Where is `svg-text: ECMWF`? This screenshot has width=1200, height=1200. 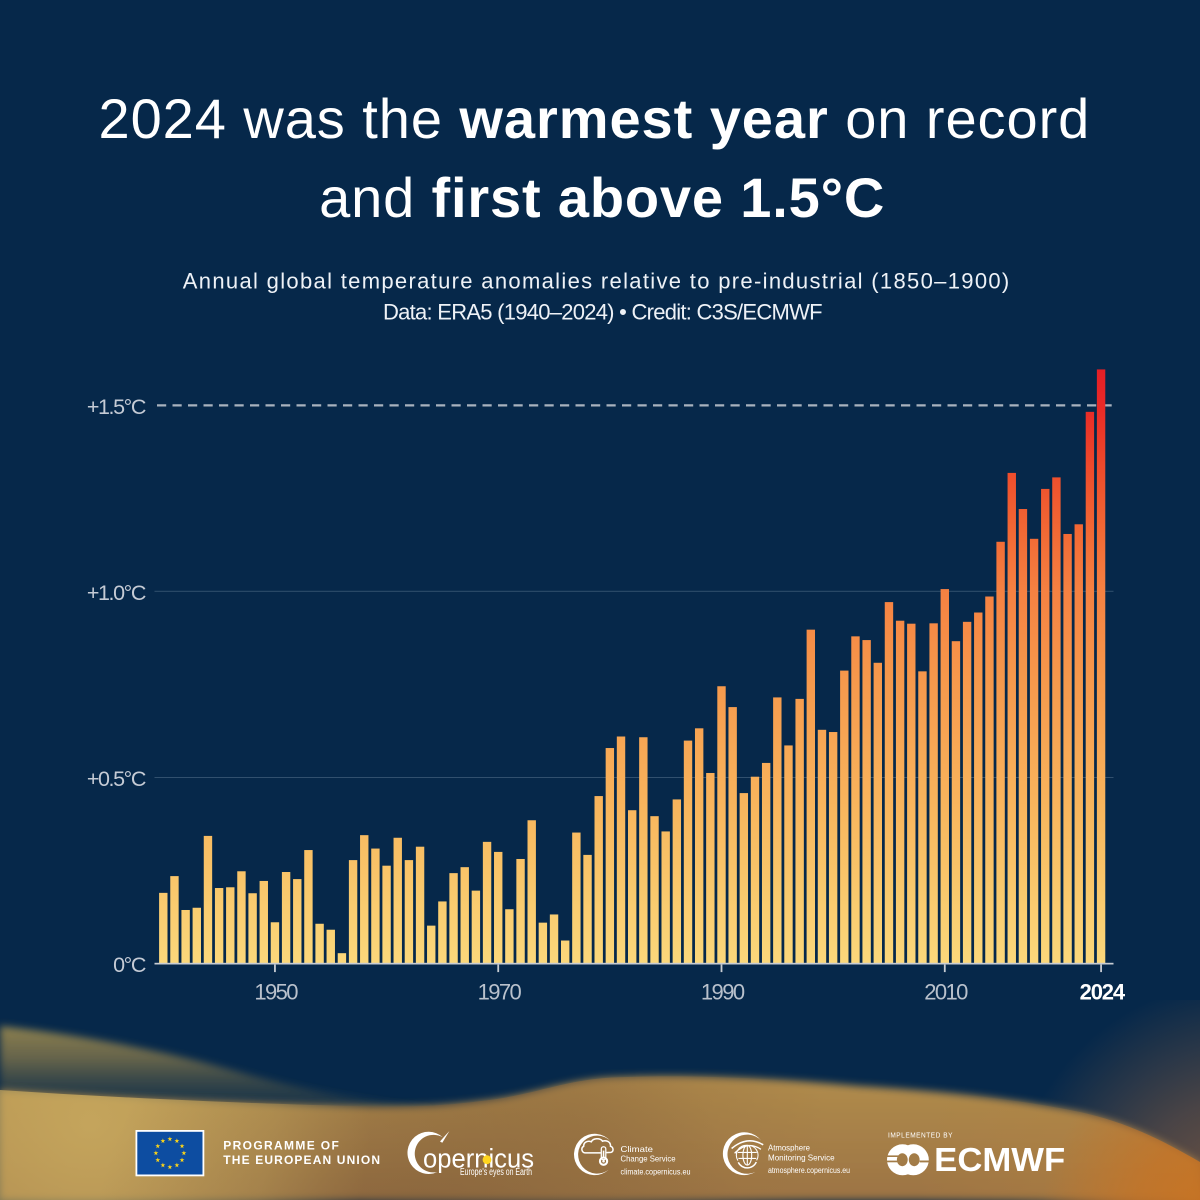 svg-text: ECMWF is located at coordinates (999, 1160).